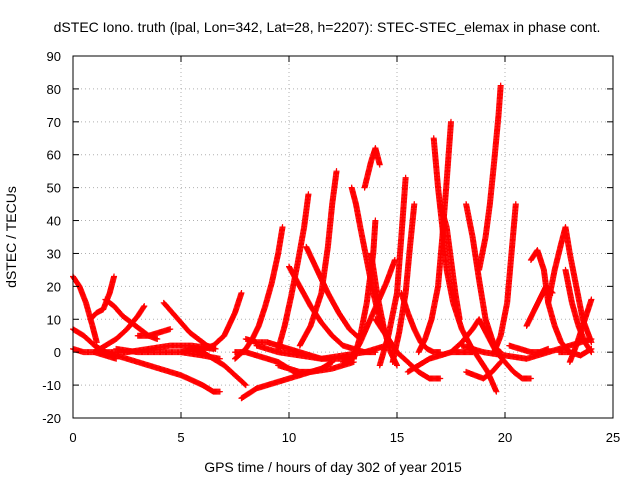 The width and height of the screenshot is (640, 480). I want to click on x-tick-label: 10, so click(289, 437).